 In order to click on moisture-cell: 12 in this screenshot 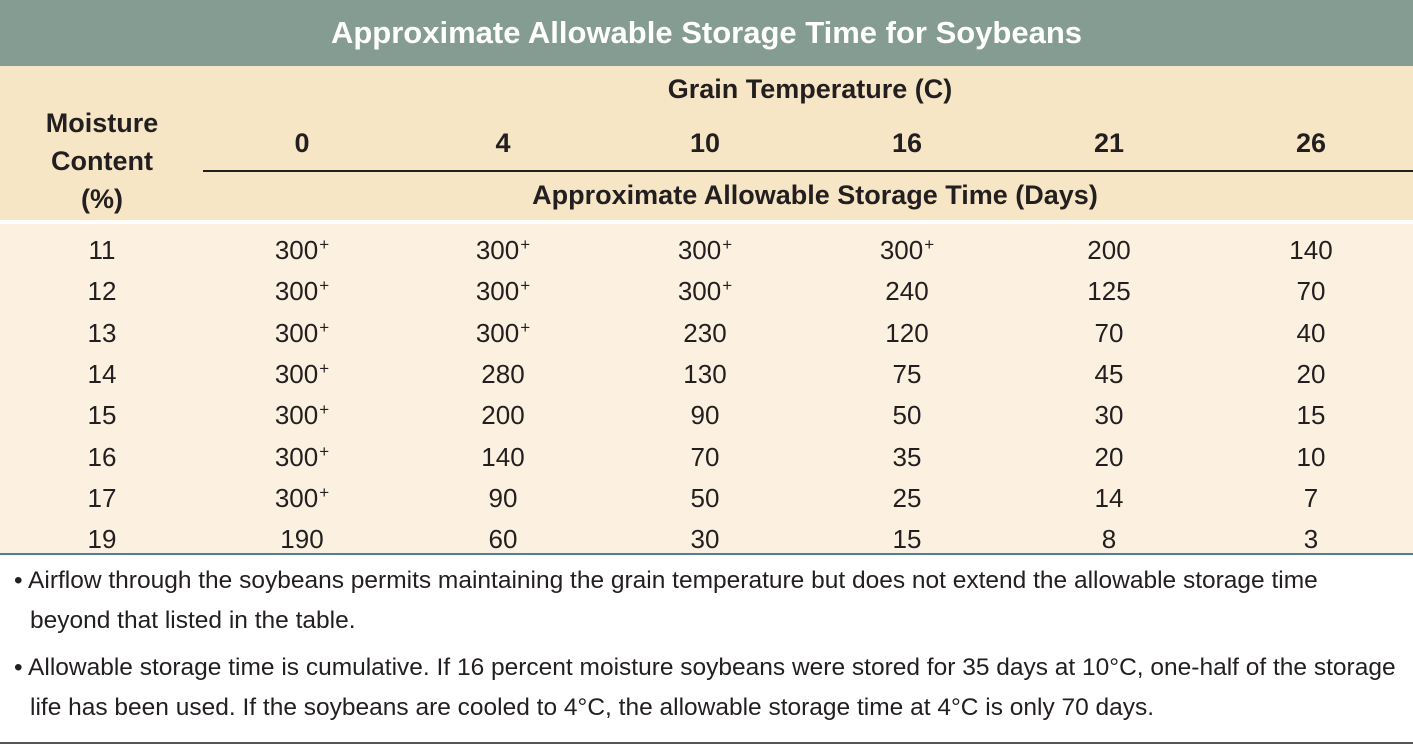, I will do `click(102, 291)`.